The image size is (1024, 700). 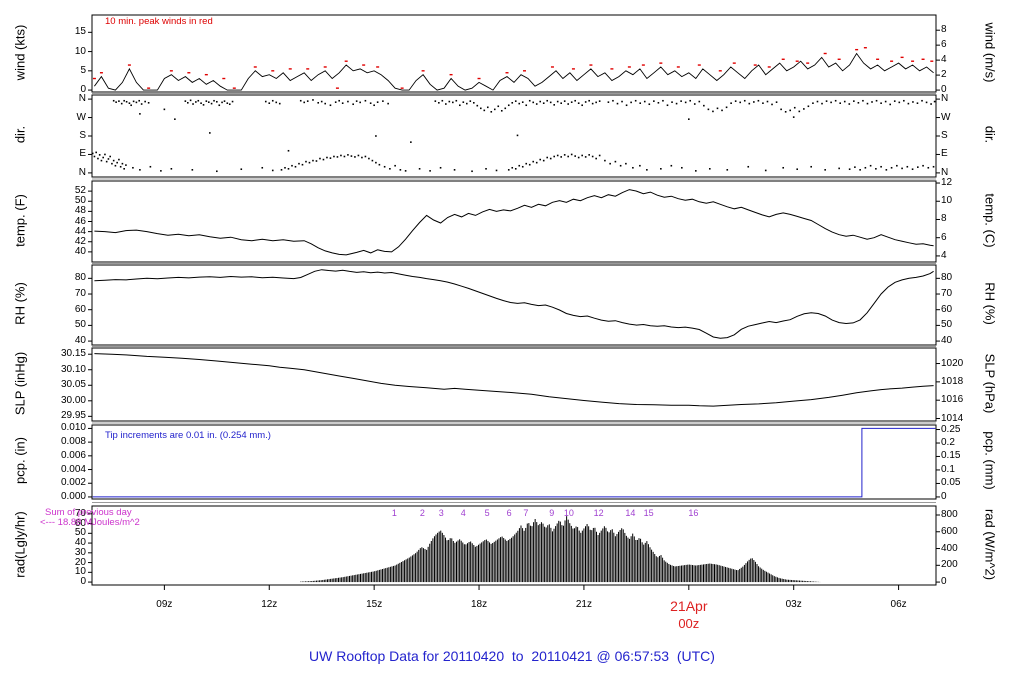 What do you see at coordinates (188, 435) in the screenshot?
I see `pcp-tip-increment-note: Tip increments are 0.01 in. (0.254 mm.)` at bounding box center [188, 435].